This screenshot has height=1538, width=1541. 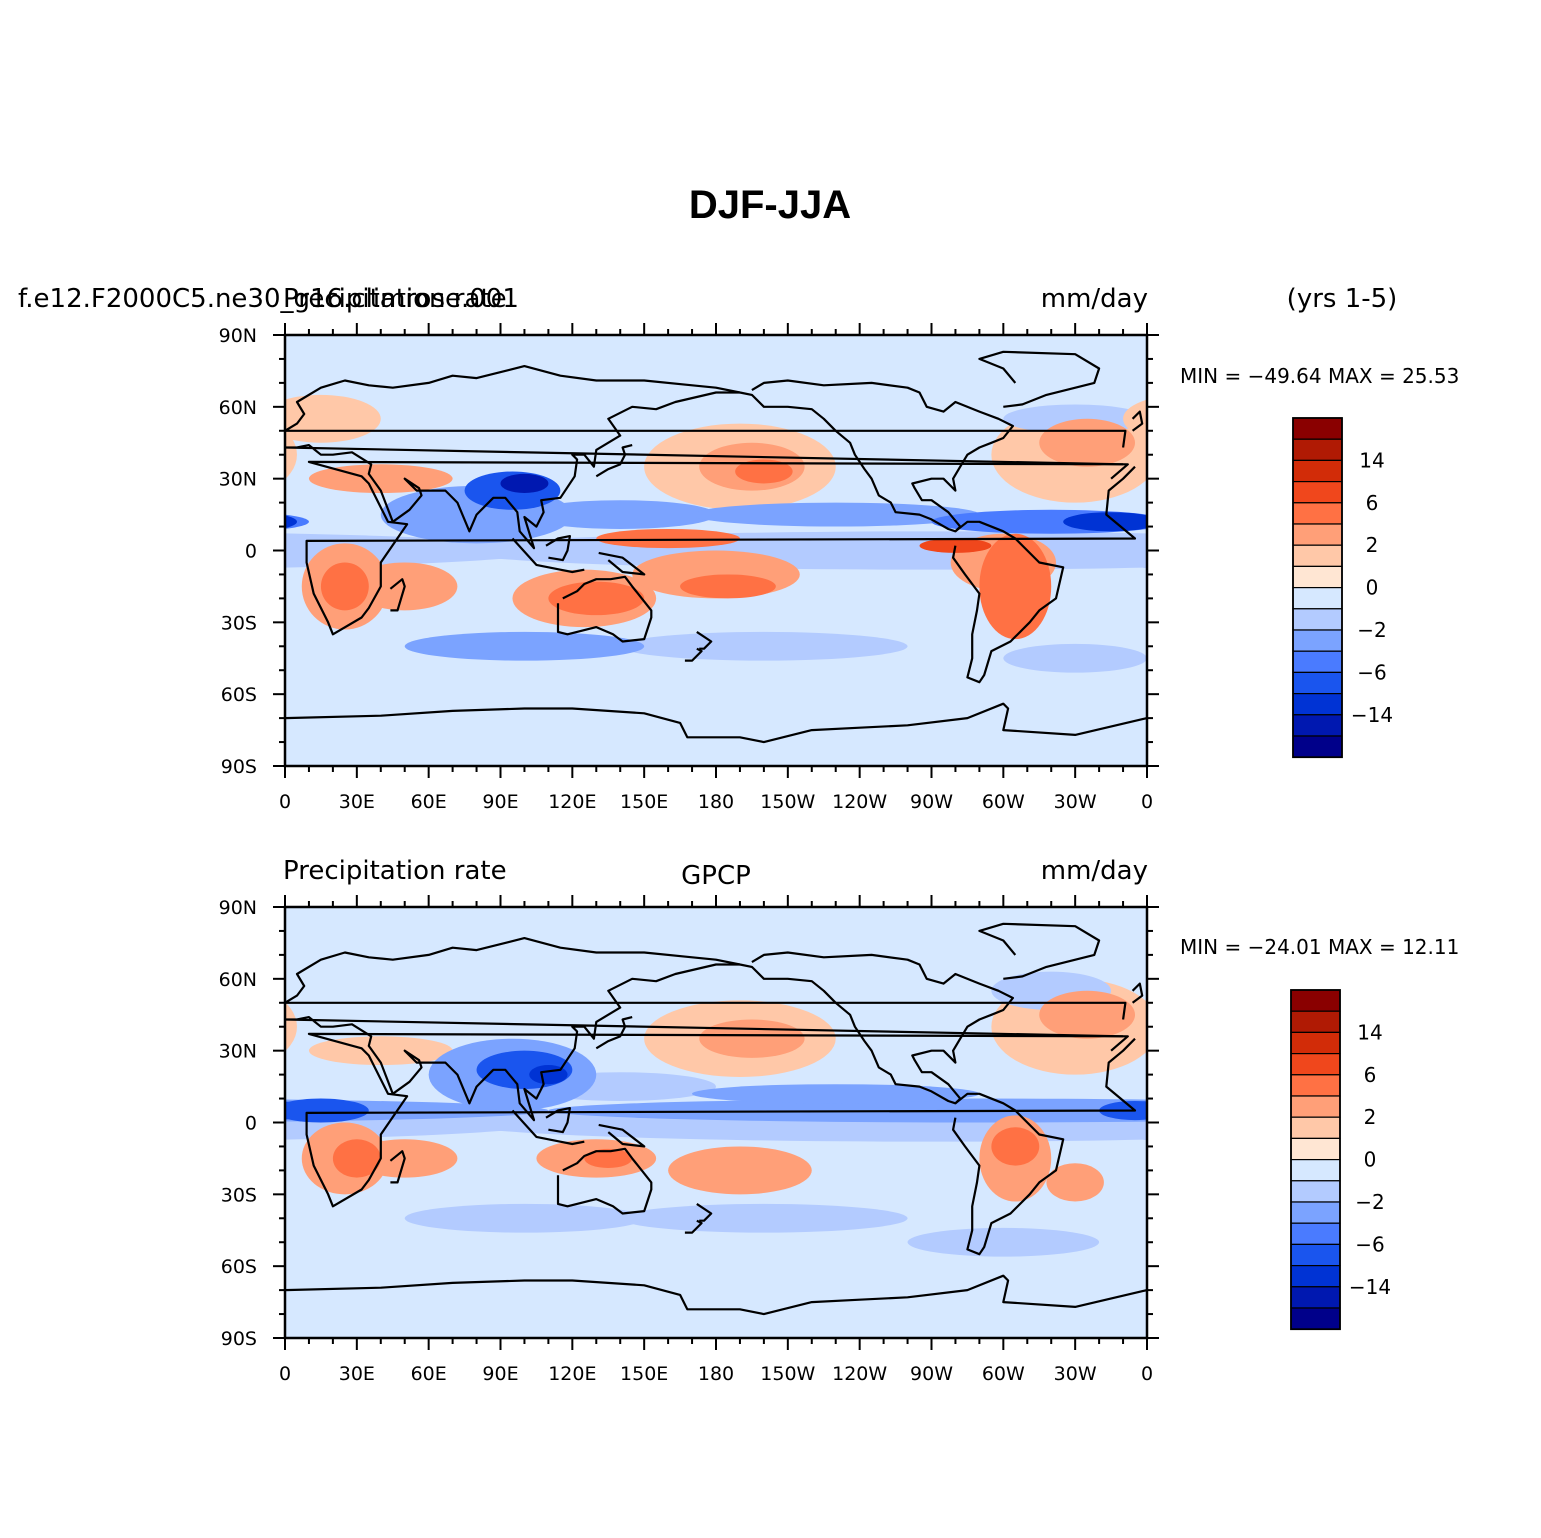 I want to click on colorbar-label: −6, so click(x=1369, y=1244).